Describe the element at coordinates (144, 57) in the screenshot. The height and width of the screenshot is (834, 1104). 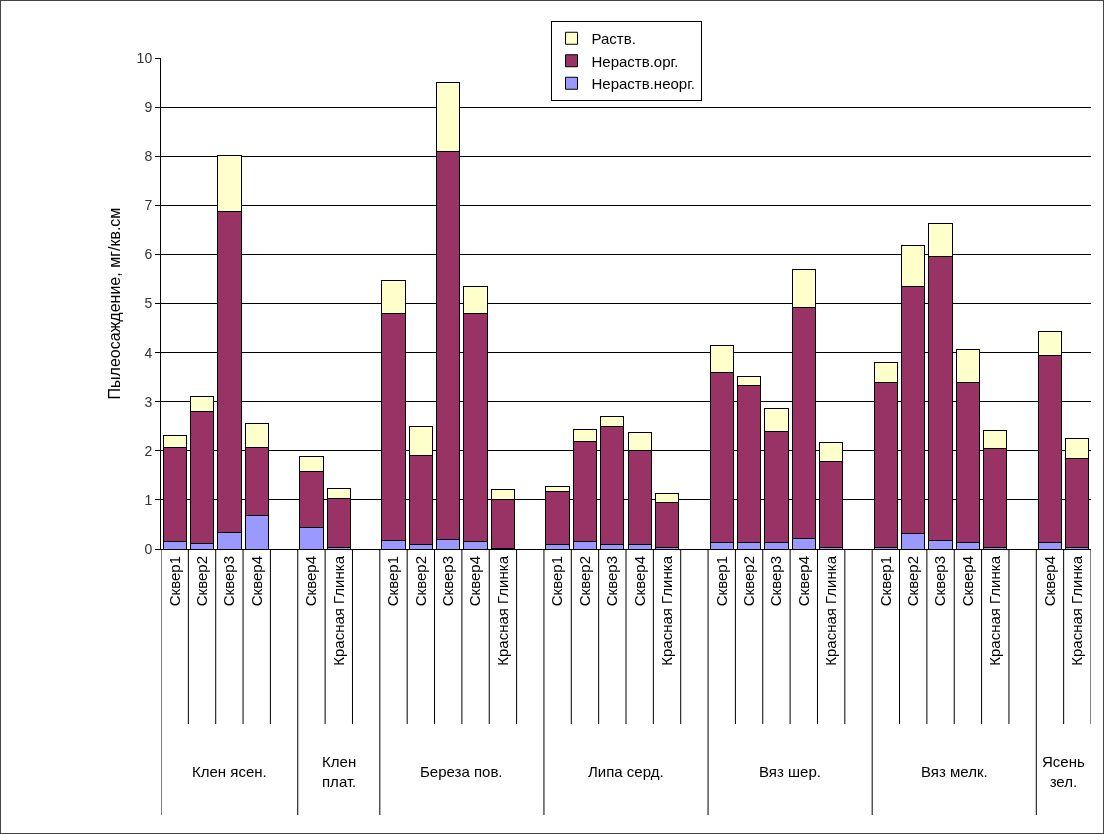
I see `y-tick-label: 10` at that location.